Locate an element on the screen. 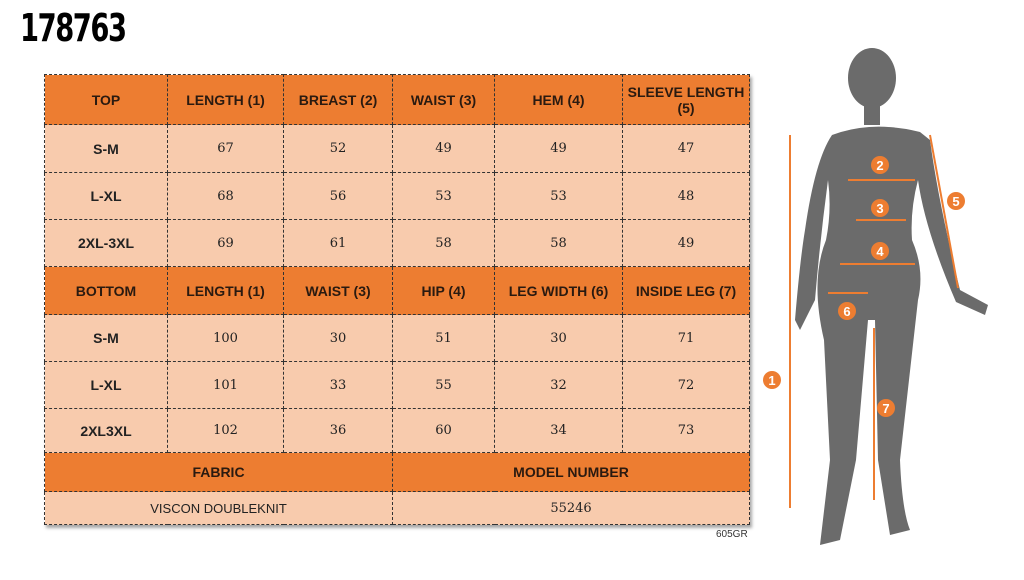  model-value: 55246 is located at coordinates (571, 508).